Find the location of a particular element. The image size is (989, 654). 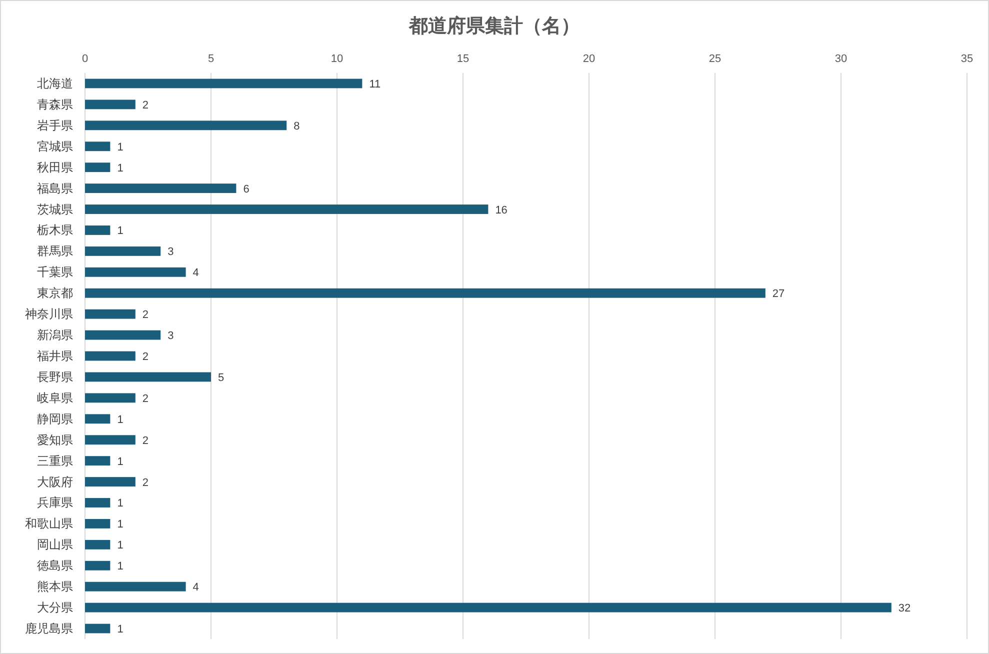

y-tick-label: 宮城県 is located at coordinates (55, 146).